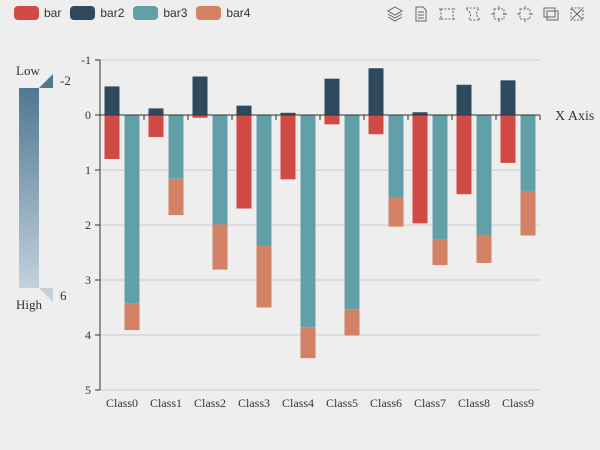 This screenshot has height=450, width=600. Describe the element at coordinates (132, 209) in the screenshot. I see `bar-bar3-Class0` at that location.